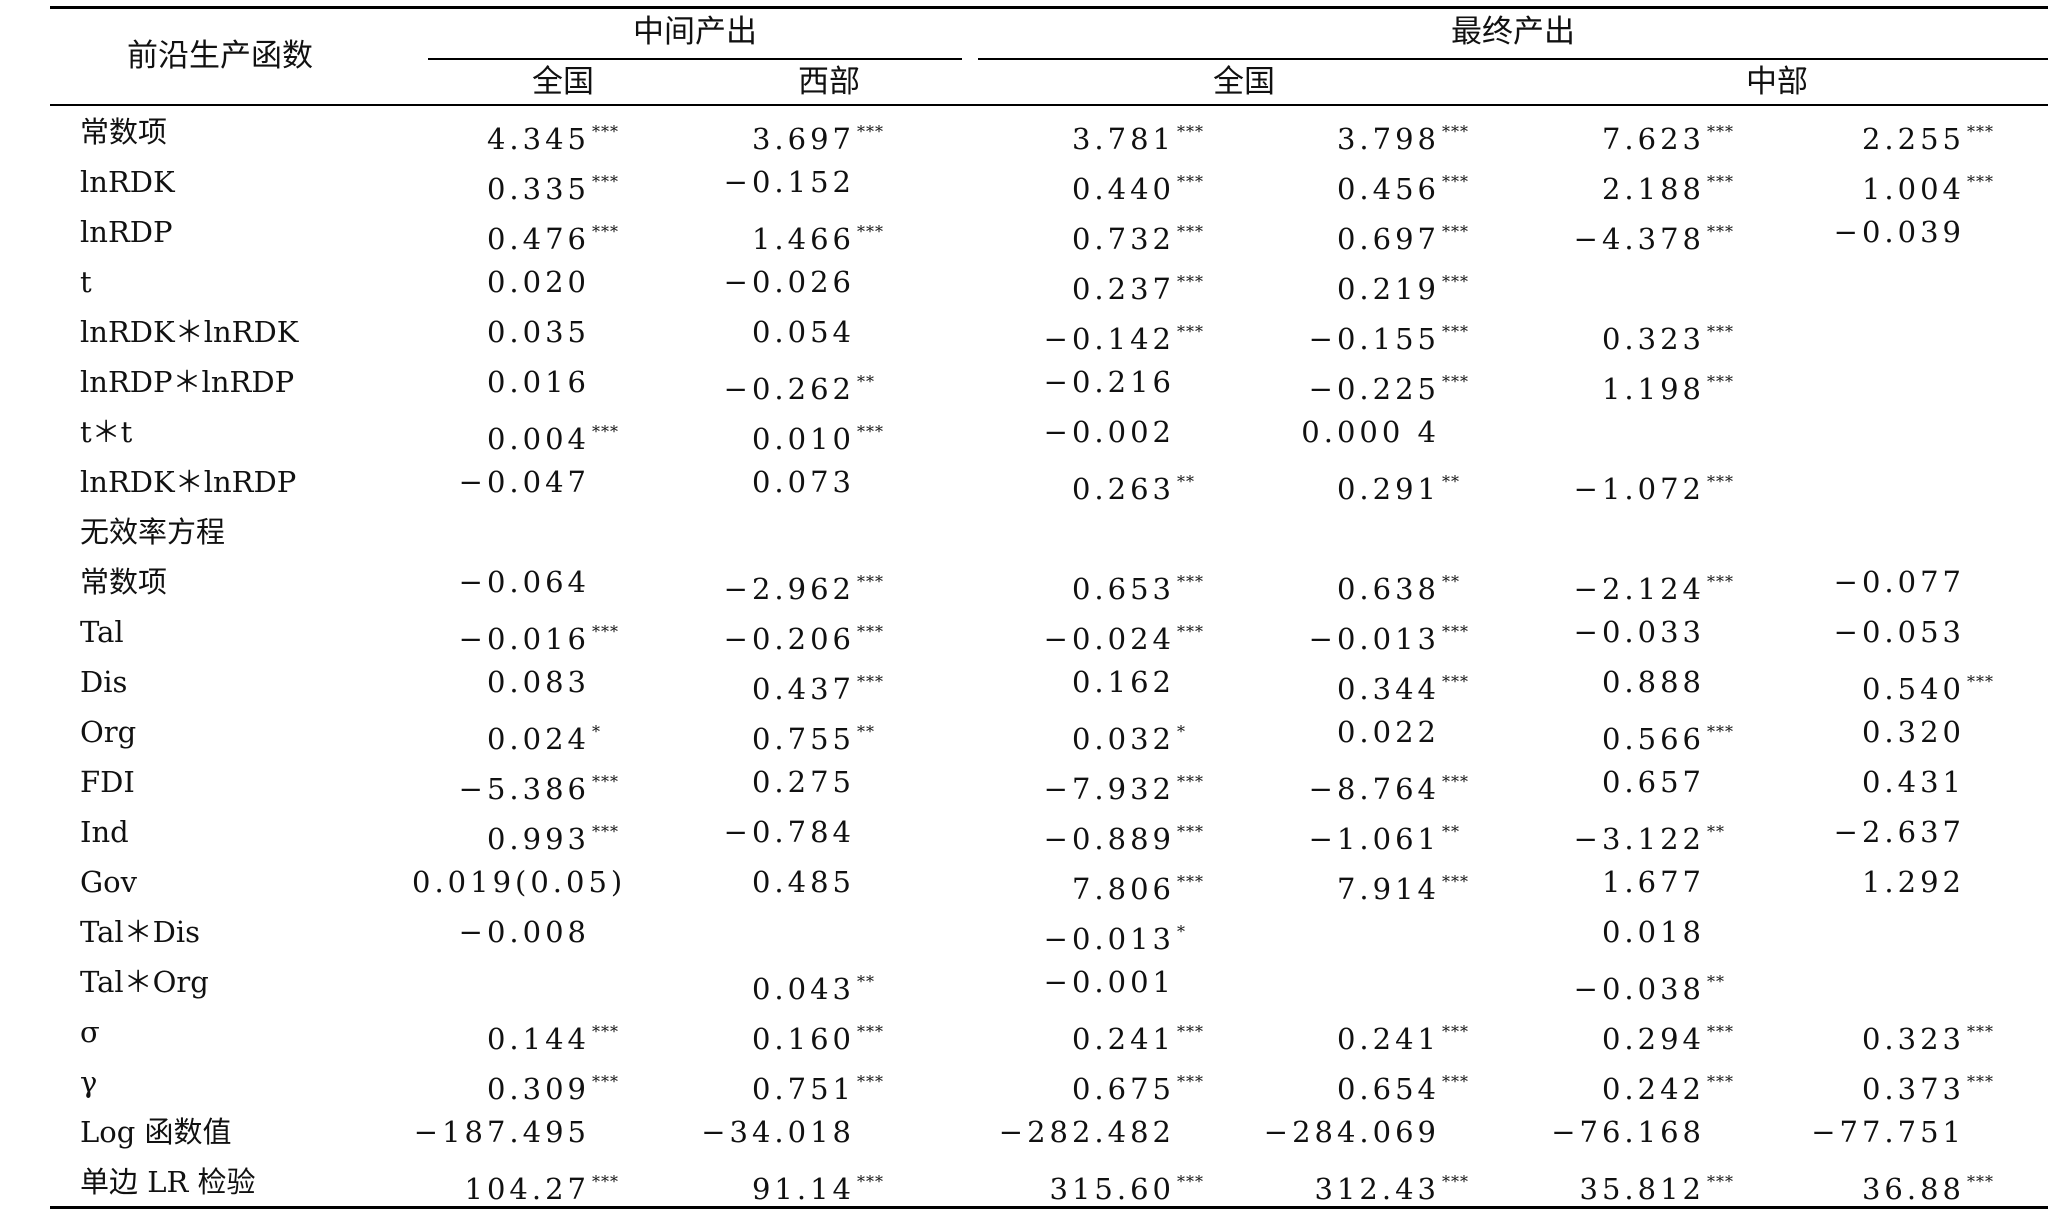 This screenshot has width=2048, height=1216. I want to click on table-cell: 0.237 ***, so click(1138, 285).